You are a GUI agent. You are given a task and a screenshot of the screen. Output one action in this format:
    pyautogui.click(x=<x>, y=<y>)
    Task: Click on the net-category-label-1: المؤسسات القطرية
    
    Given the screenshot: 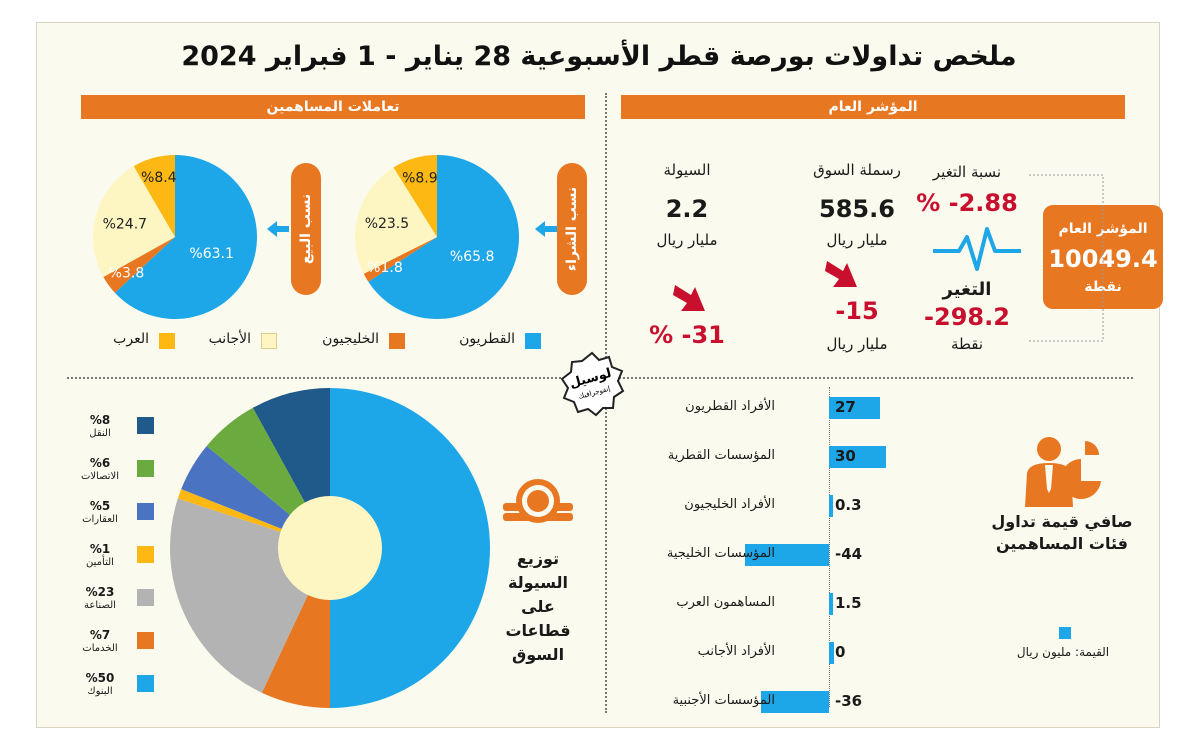 What is the action you would take?
    pyautogui.click(x=721, y=455)
    